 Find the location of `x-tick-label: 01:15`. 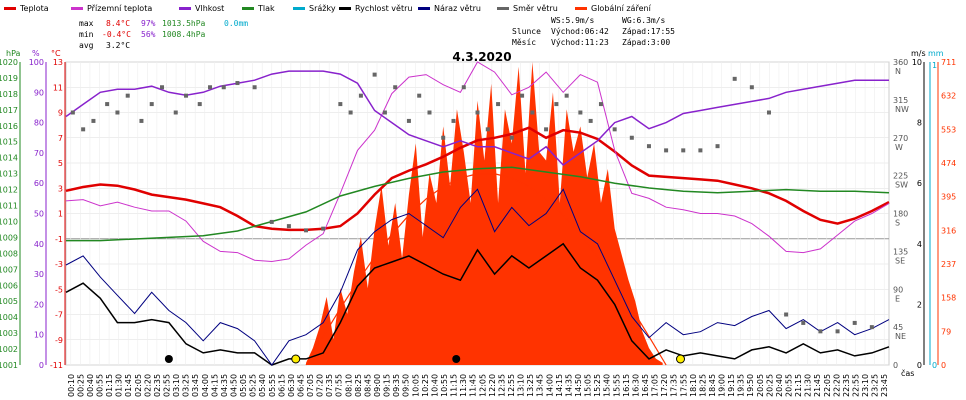

x-tick-label: 01:15 is located at coordinates (109, 385).